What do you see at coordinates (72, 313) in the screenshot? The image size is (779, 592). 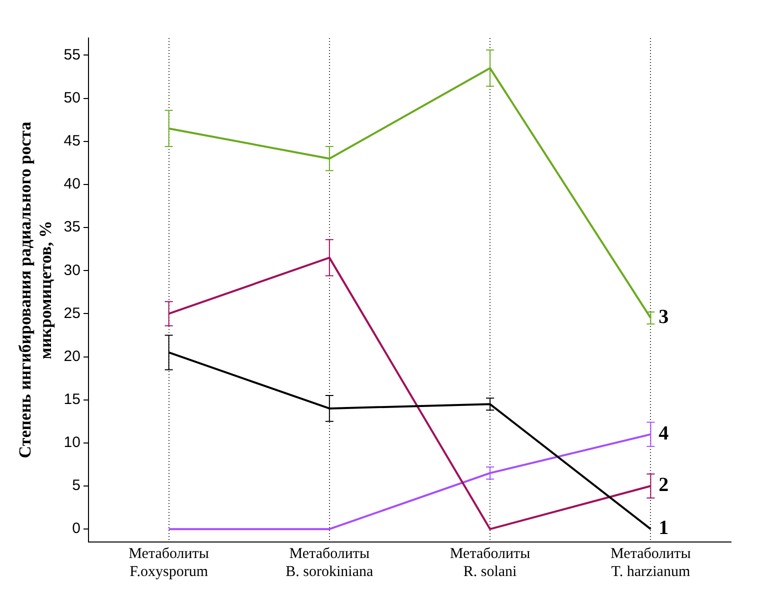 I see `y-tick-label: 25` at bounding box center [72, 313].